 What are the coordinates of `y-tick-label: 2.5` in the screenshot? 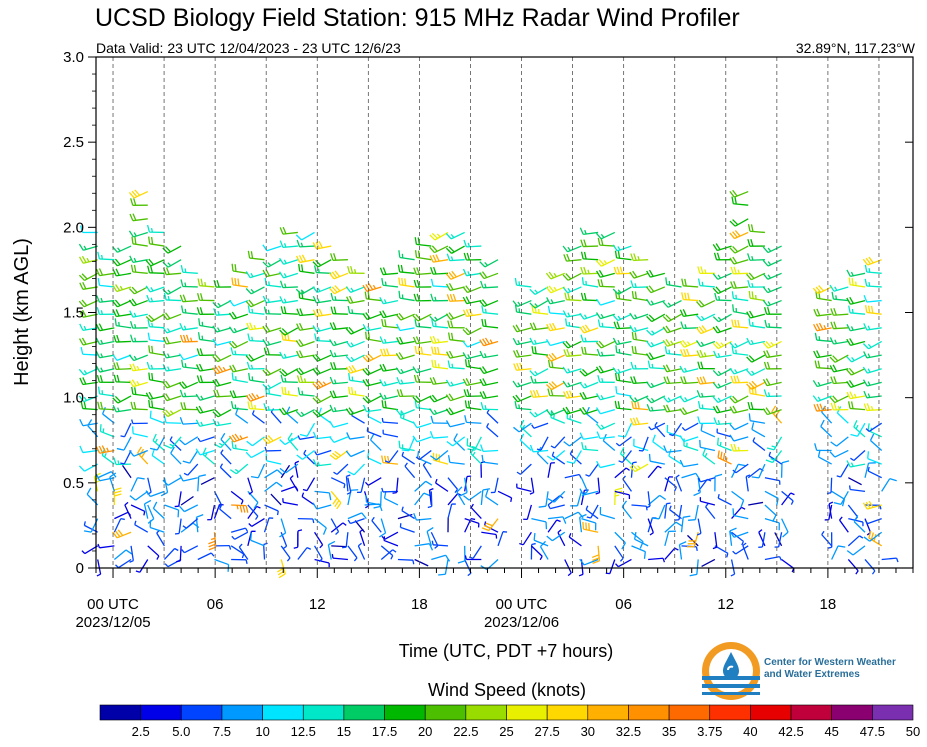 It's located at (73, 142).